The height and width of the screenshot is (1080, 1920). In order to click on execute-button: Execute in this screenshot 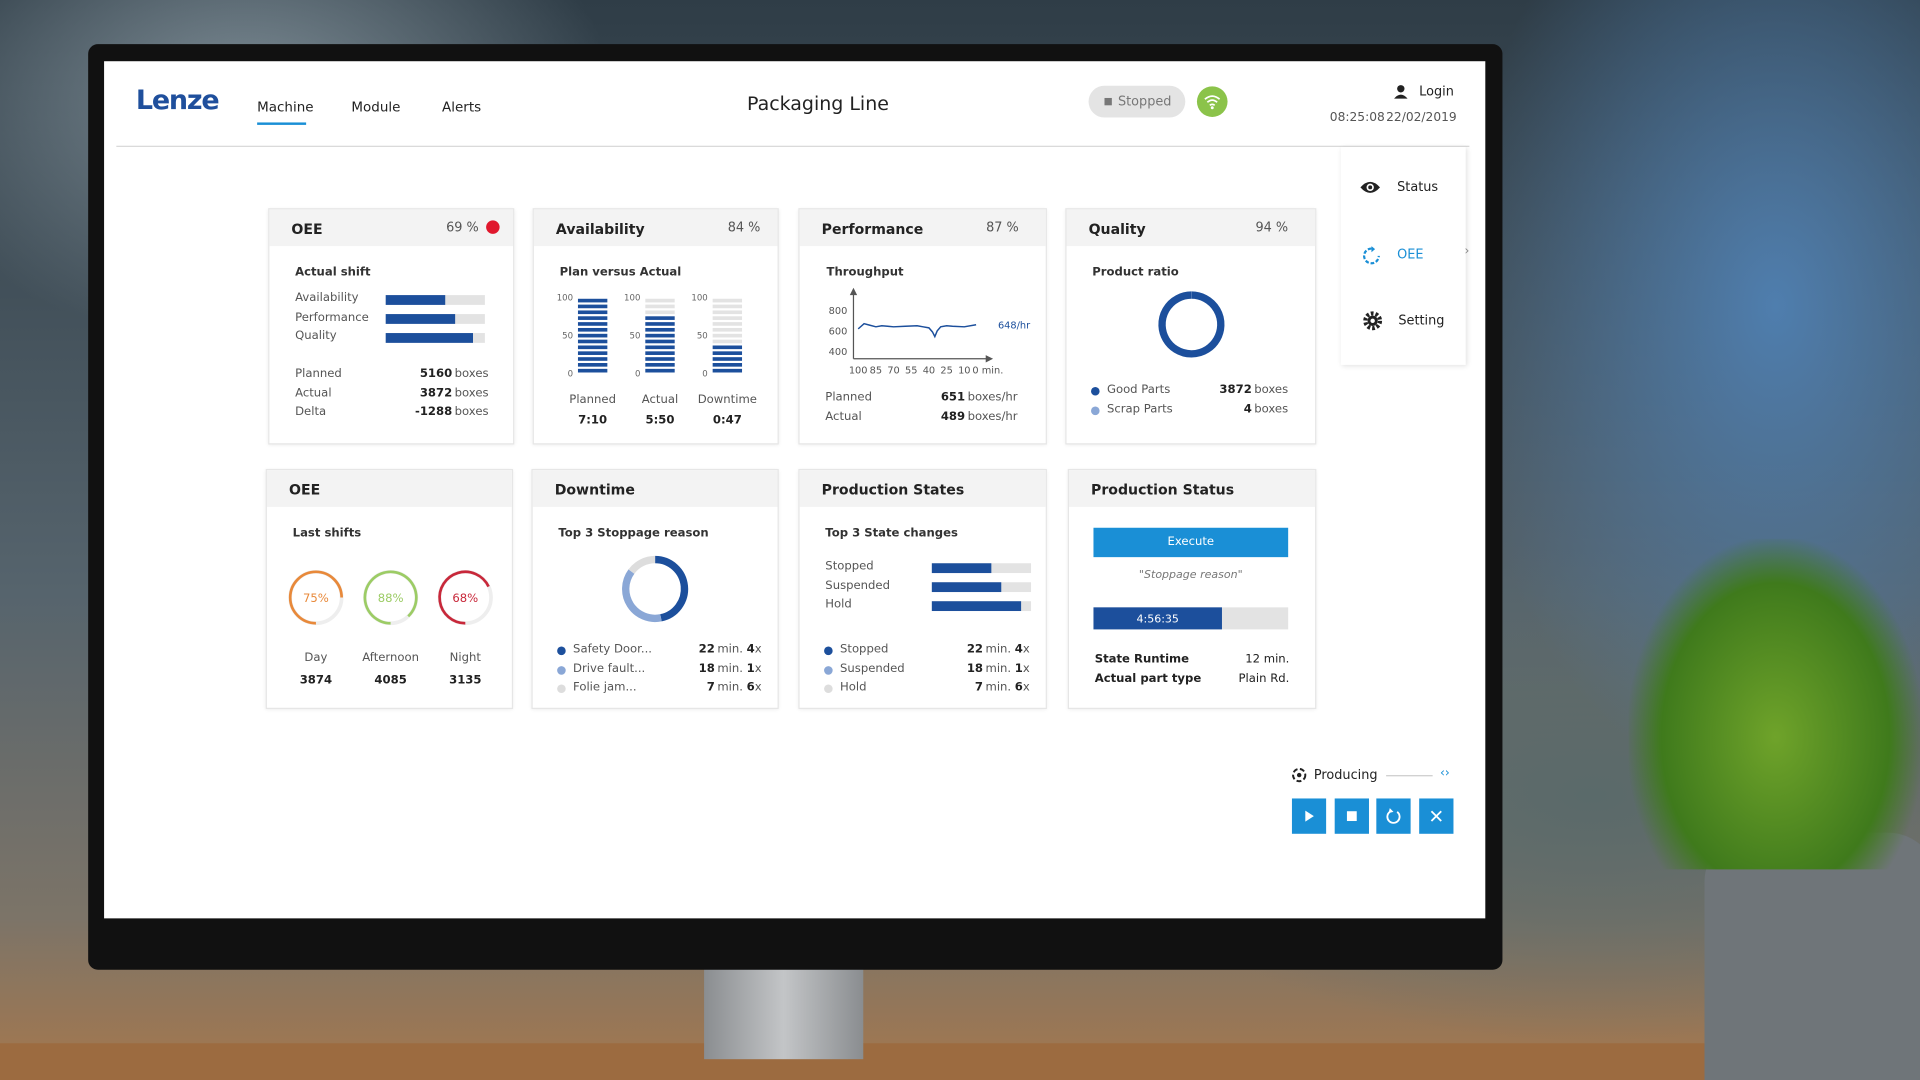, I will do `click(1191, 542)`.